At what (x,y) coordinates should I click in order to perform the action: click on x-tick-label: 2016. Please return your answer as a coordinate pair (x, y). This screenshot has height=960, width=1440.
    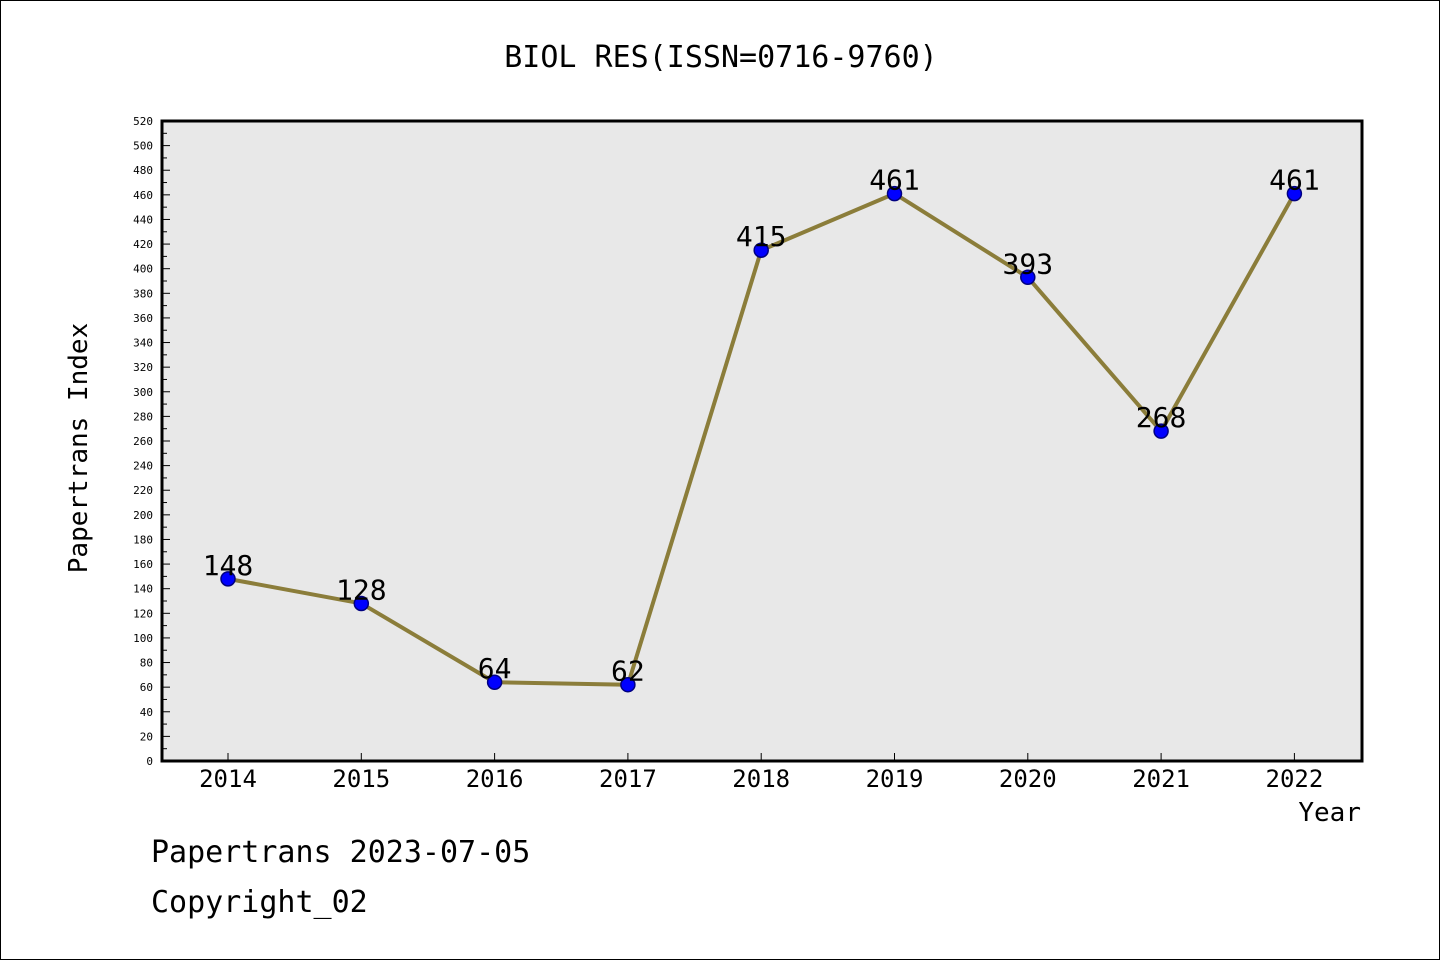
    Looking at the image, I should click on (495, 779).